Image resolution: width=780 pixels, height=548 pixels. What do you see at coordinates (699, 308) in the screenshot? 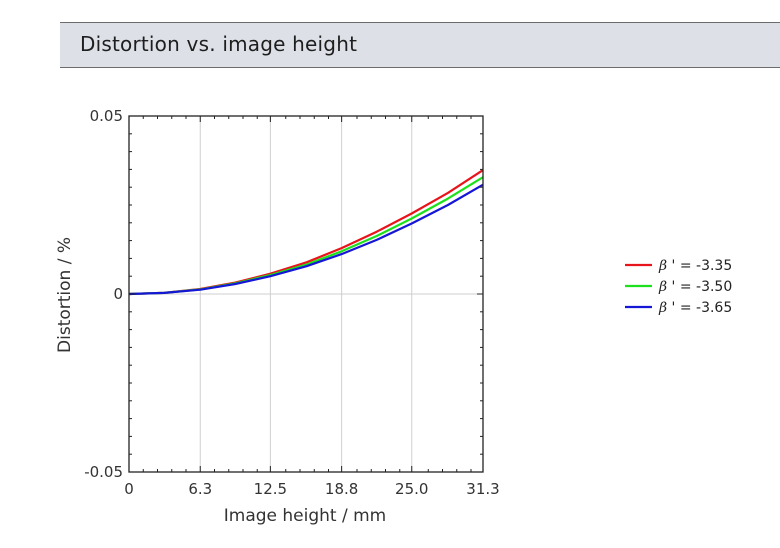
I see `legend-value: ' = -3.65` at bounding box center [699, 308].